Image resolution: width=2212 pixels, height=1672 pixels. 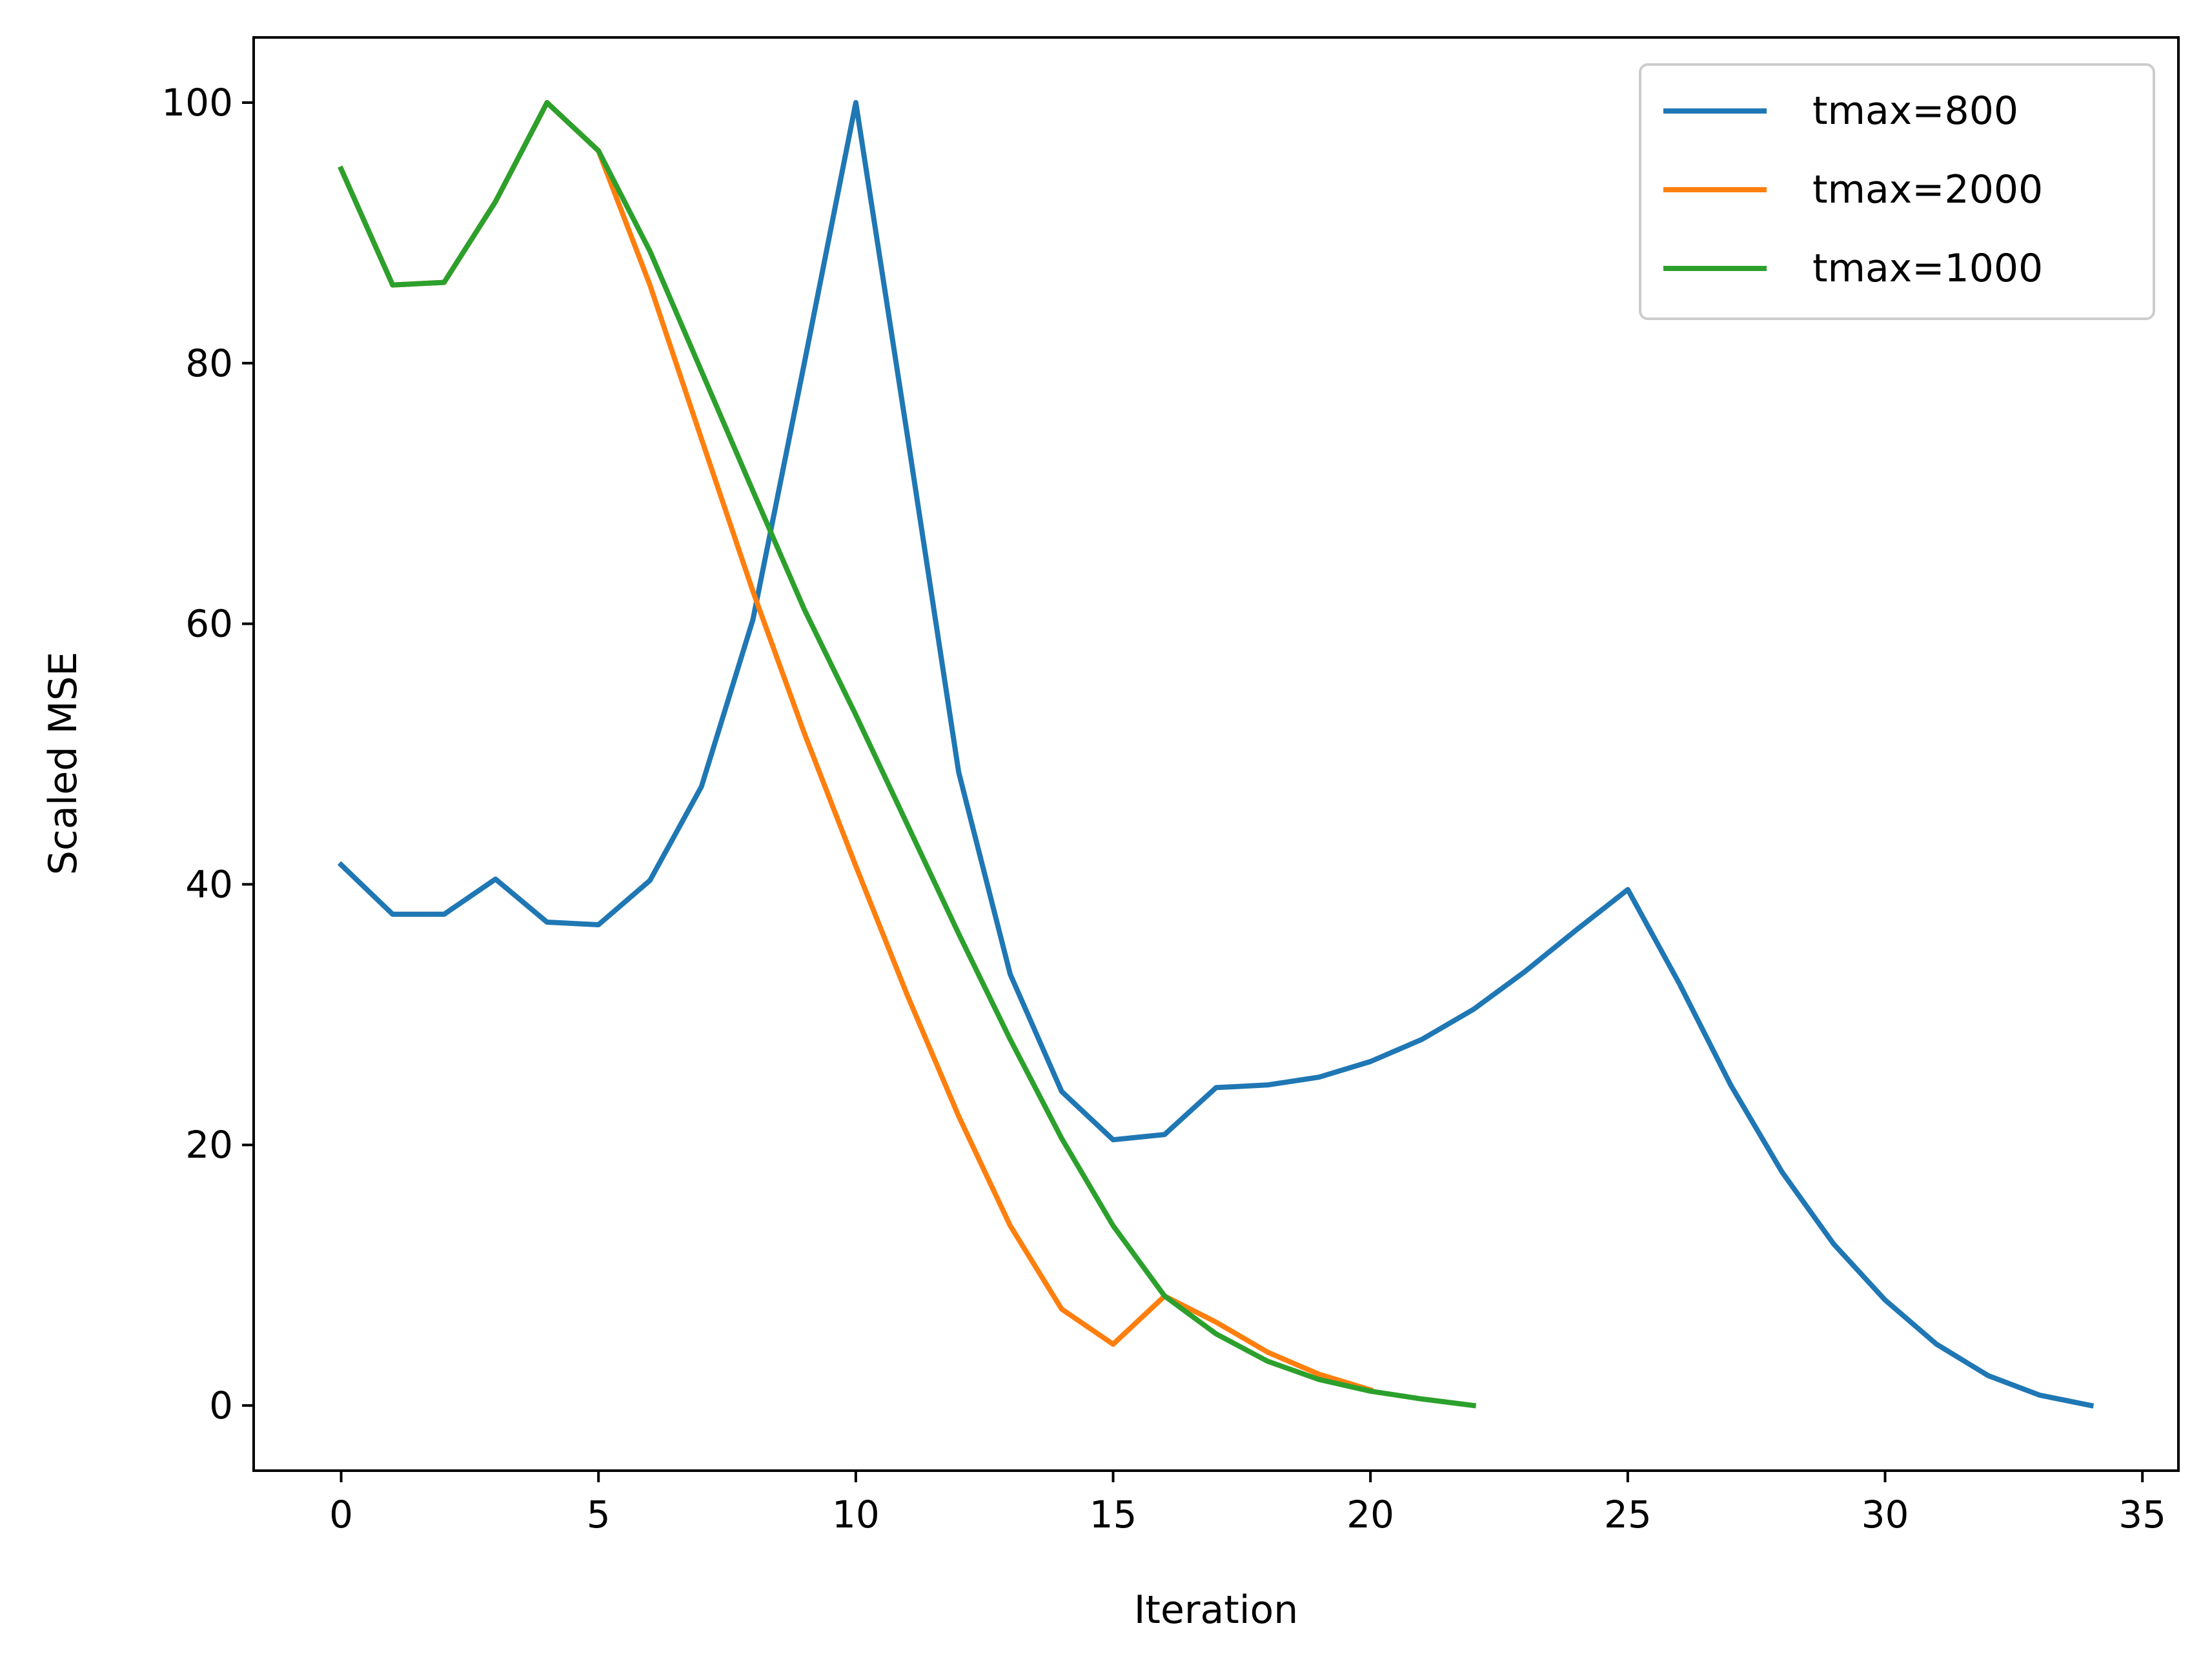 I want to click on legend-label-tmax800: tmax=800, so click(x=1915, y=111).